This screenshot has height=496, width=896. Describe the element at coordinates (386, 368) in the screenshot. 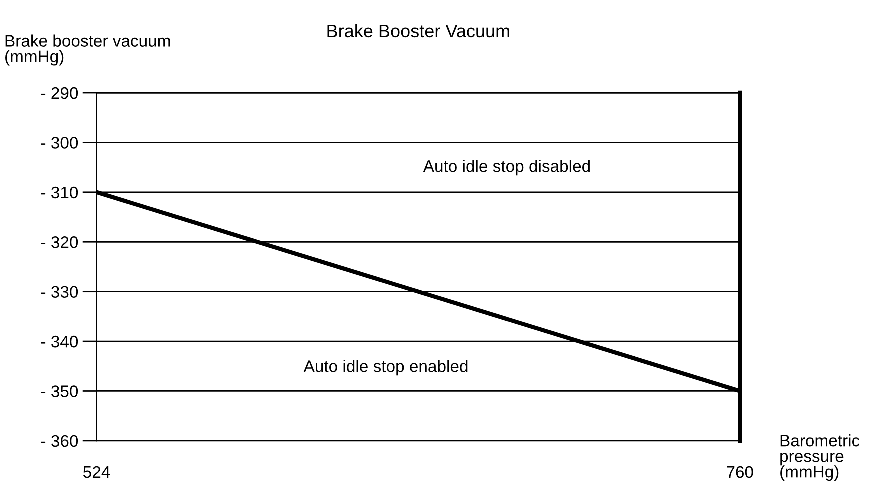

I see `annotation: Auto idle stop enabled` at that location.